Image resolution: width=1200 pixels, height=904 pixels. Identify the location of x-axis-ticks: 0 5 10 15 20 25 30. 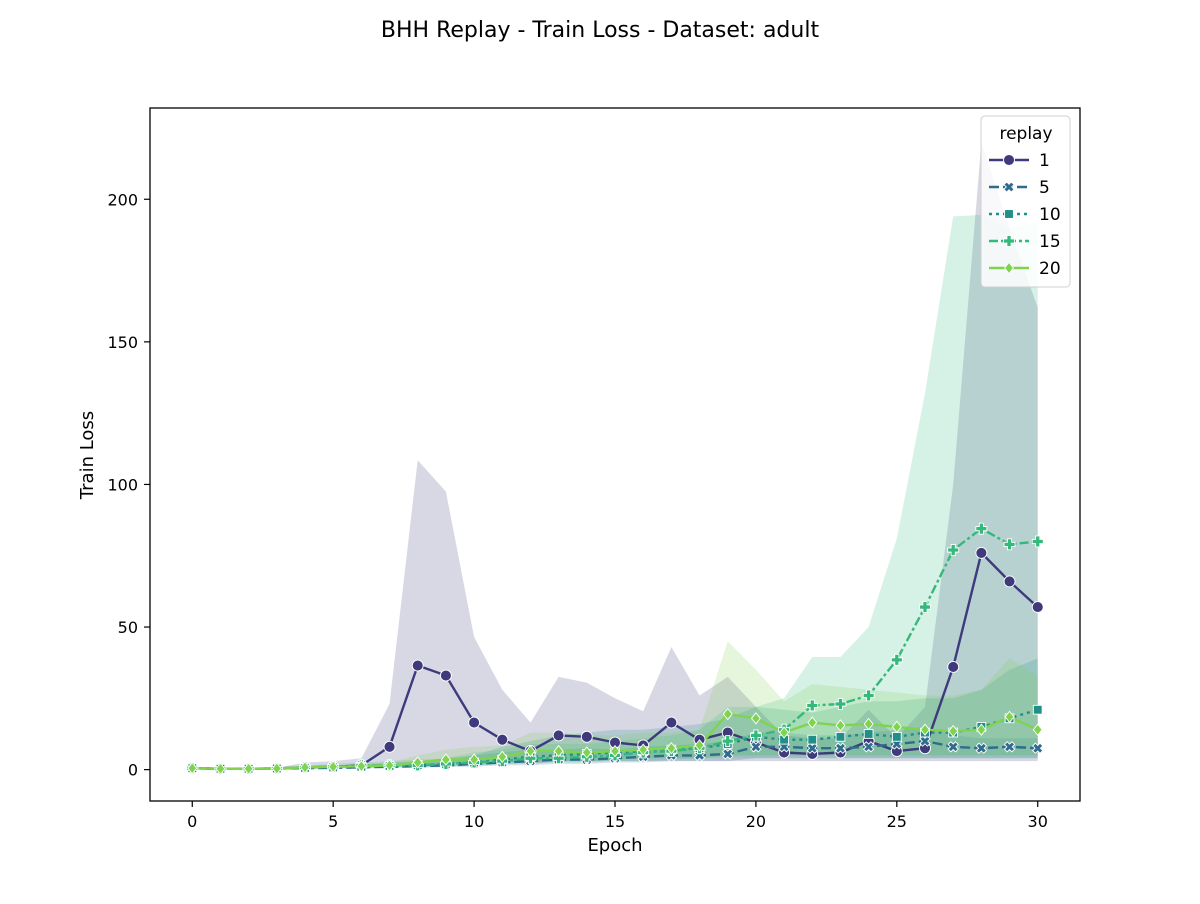
(617, 816).